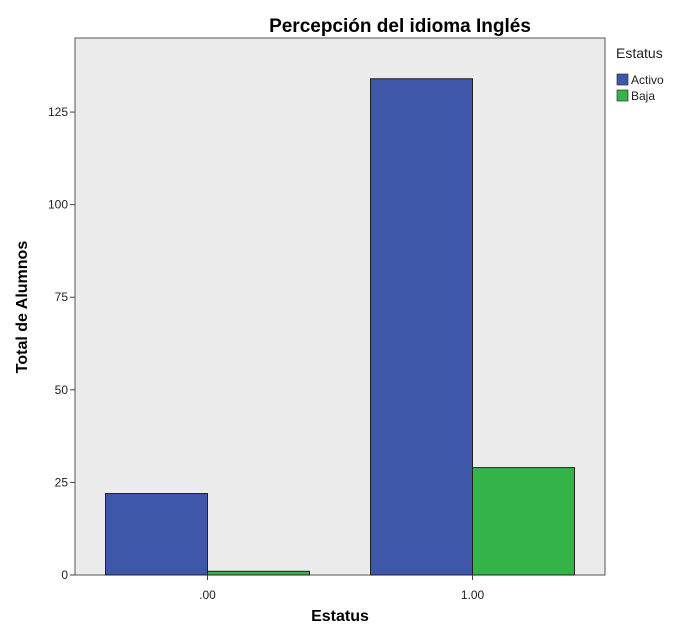 Image resolution: width=676 pixels, height=630 pixels. Describe the element at coordinates (64, 575) in the screenshot. I see `y-tick-label: 0` at that location.